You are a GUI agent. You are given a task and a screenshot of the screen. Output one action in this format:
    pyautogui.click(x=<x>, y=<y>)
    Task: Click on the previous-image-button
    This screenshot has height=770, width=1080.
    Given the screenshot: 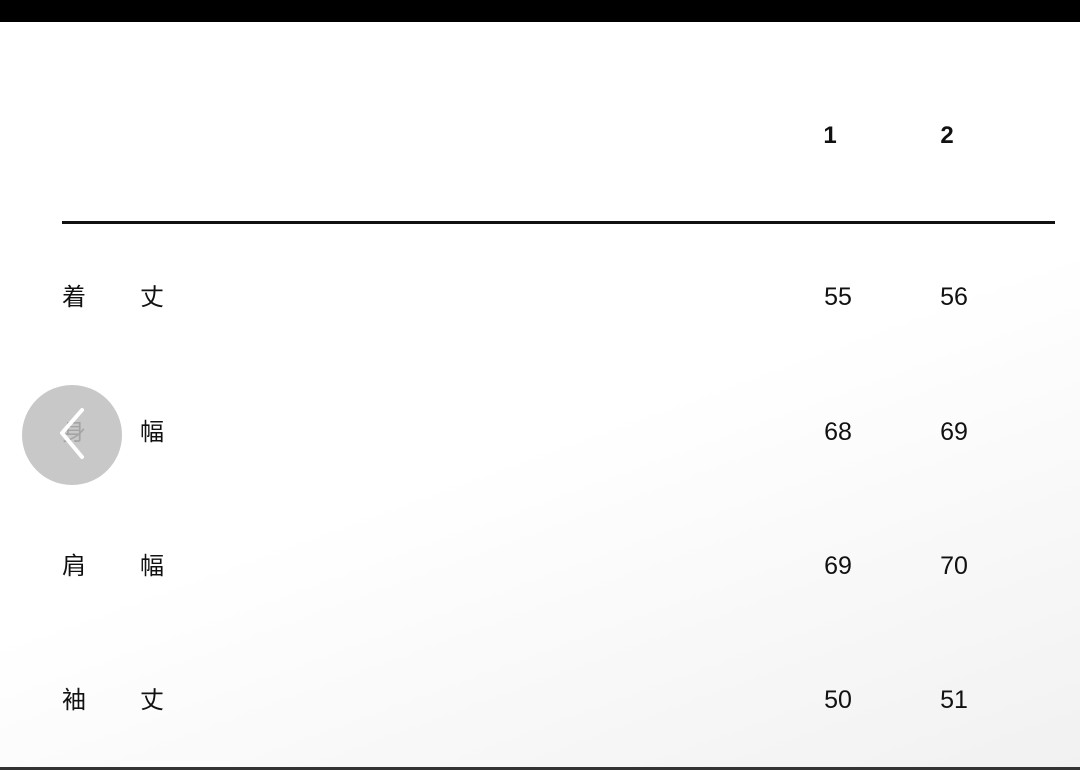 What is the action you would take?
    pyautogui.click(x=72, y=435)
    